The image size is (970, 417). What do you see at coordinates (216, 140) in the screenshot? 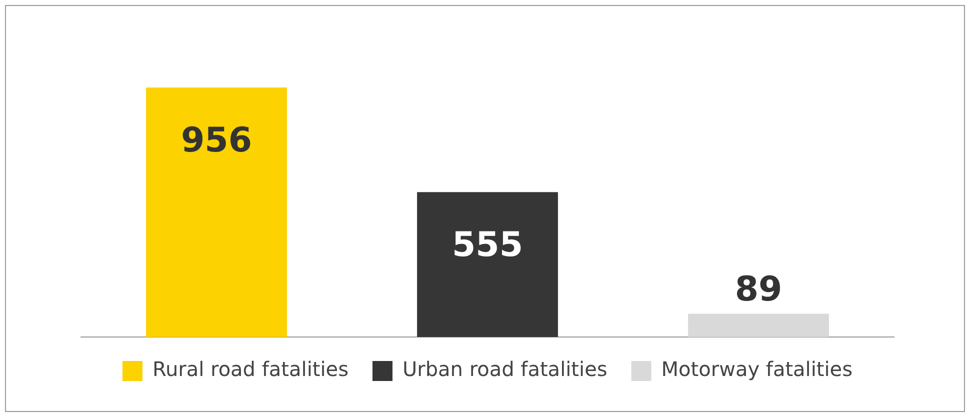
I see `data-label: 956` at bounding box center [216, 140].